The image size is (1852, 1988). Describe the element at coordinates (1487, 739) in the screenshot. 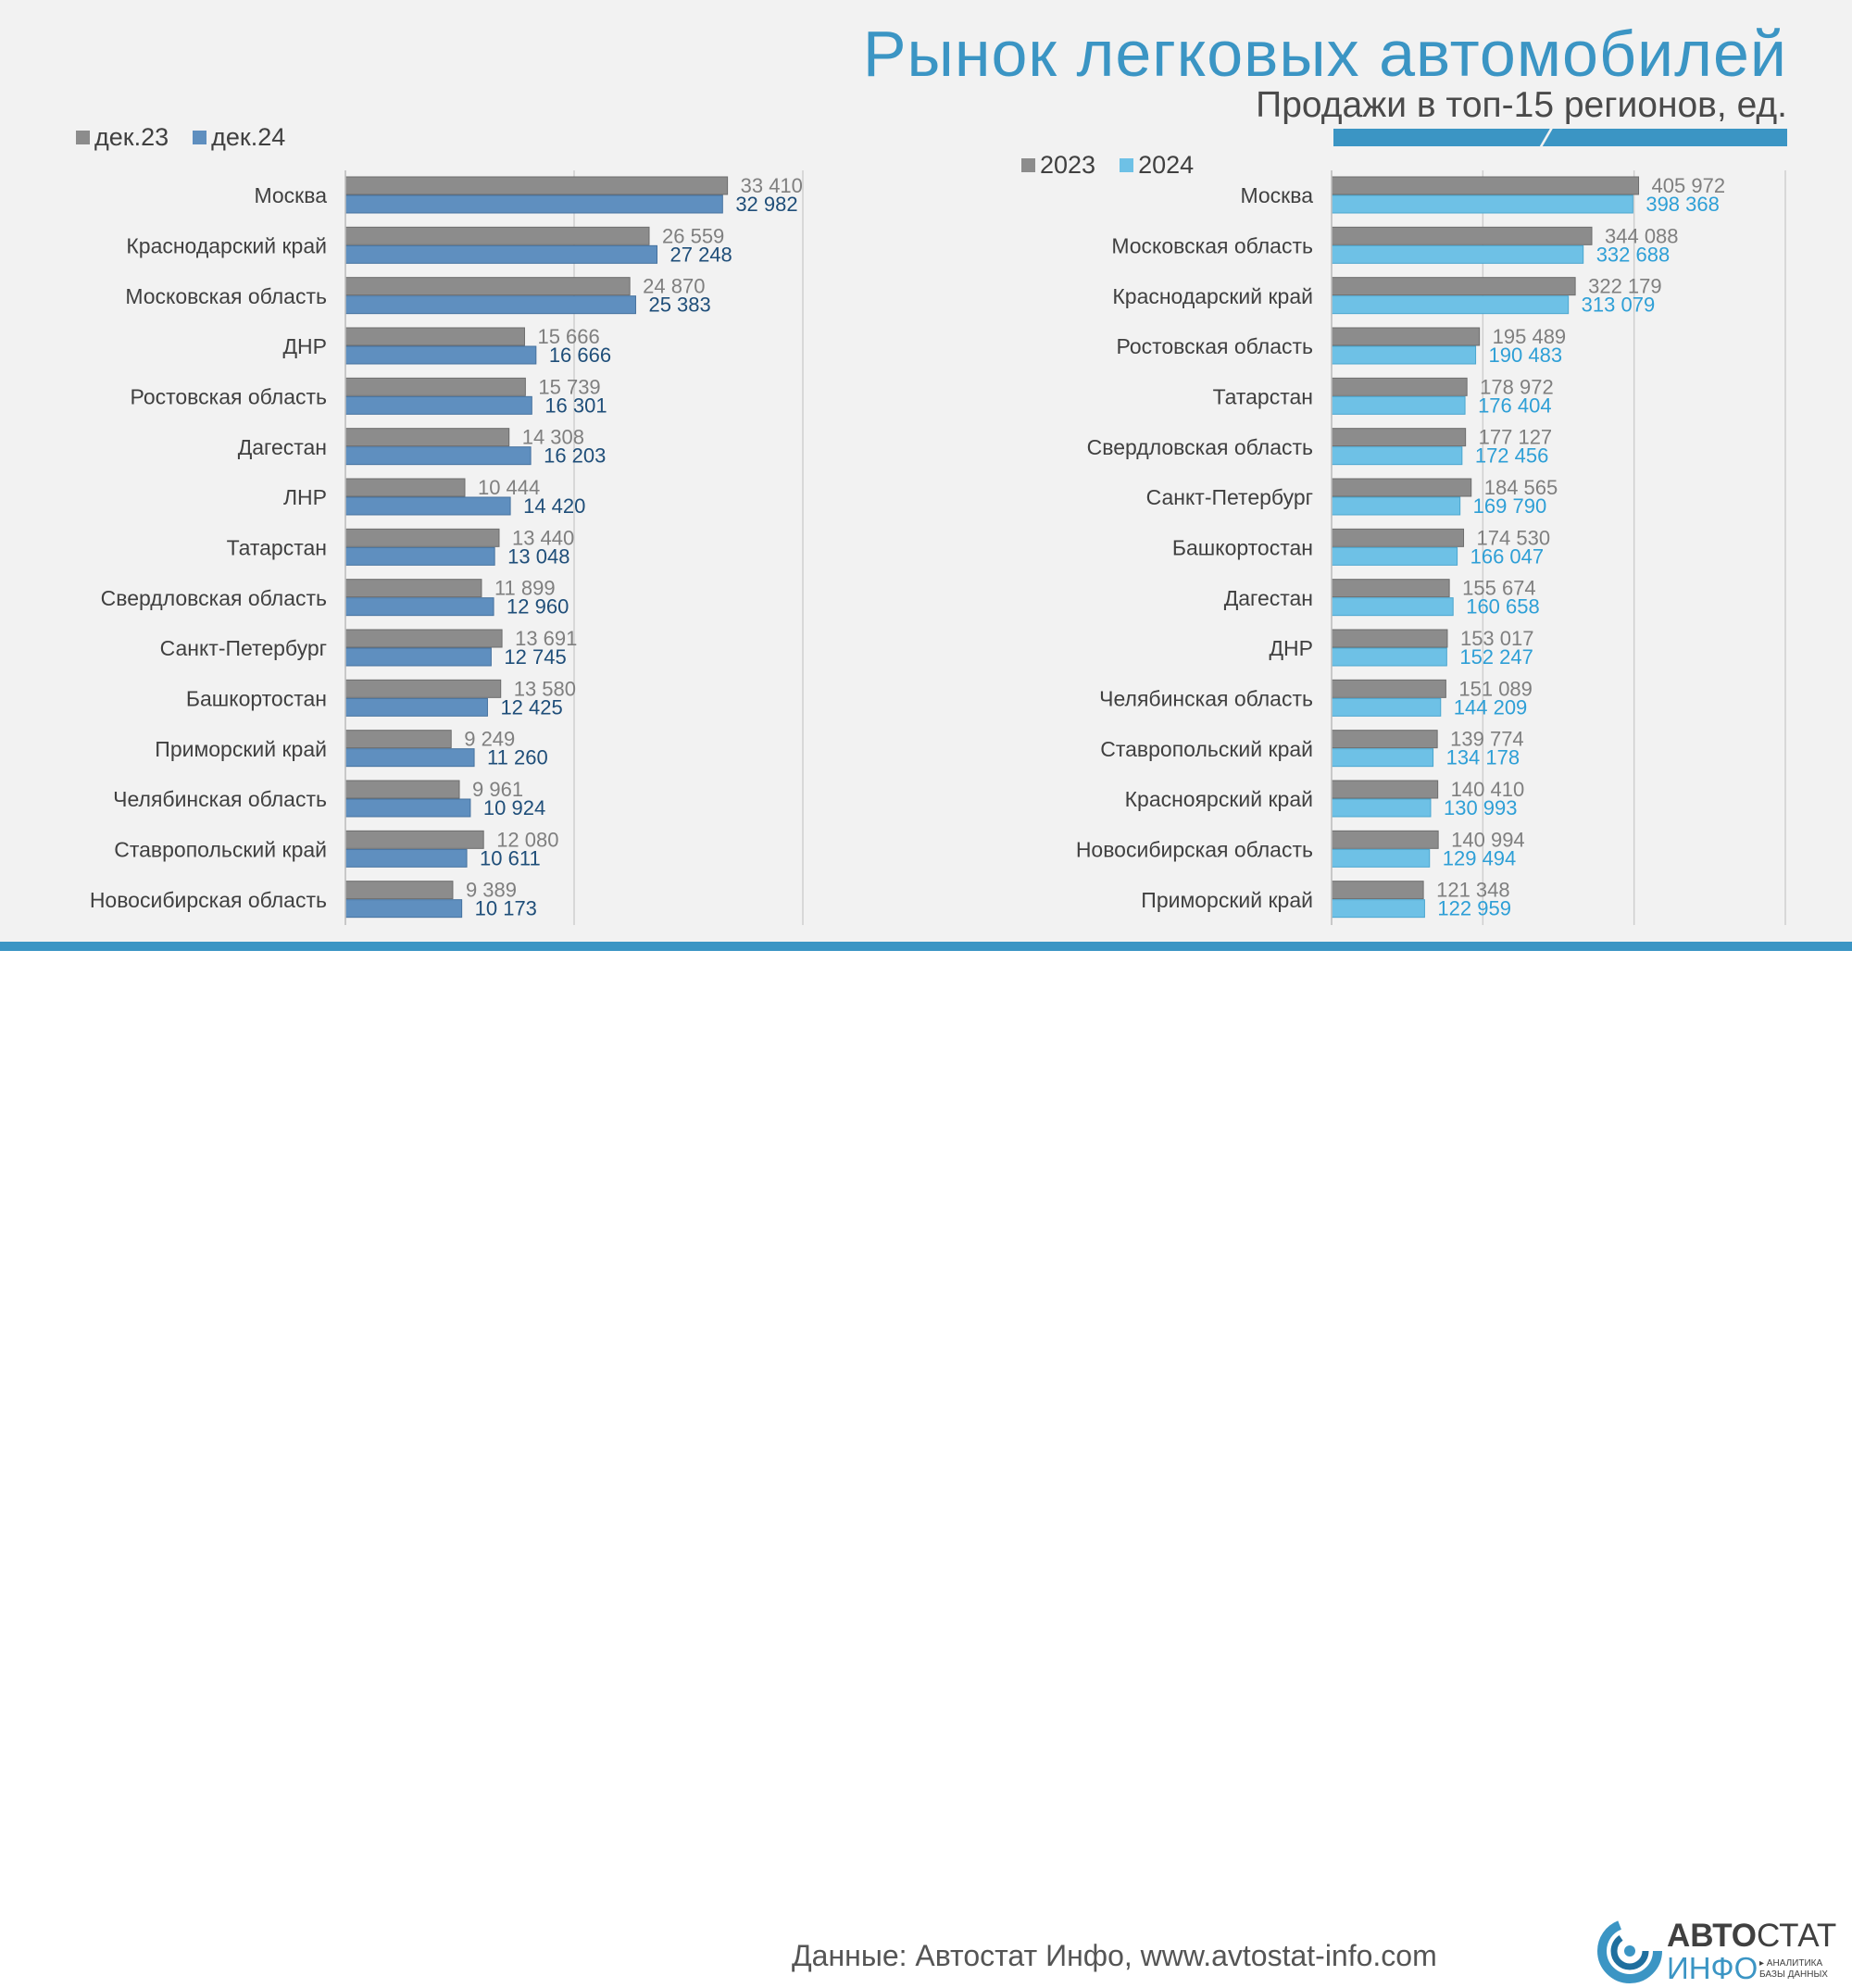

I see `data-label-prev: 139 774` at that location.